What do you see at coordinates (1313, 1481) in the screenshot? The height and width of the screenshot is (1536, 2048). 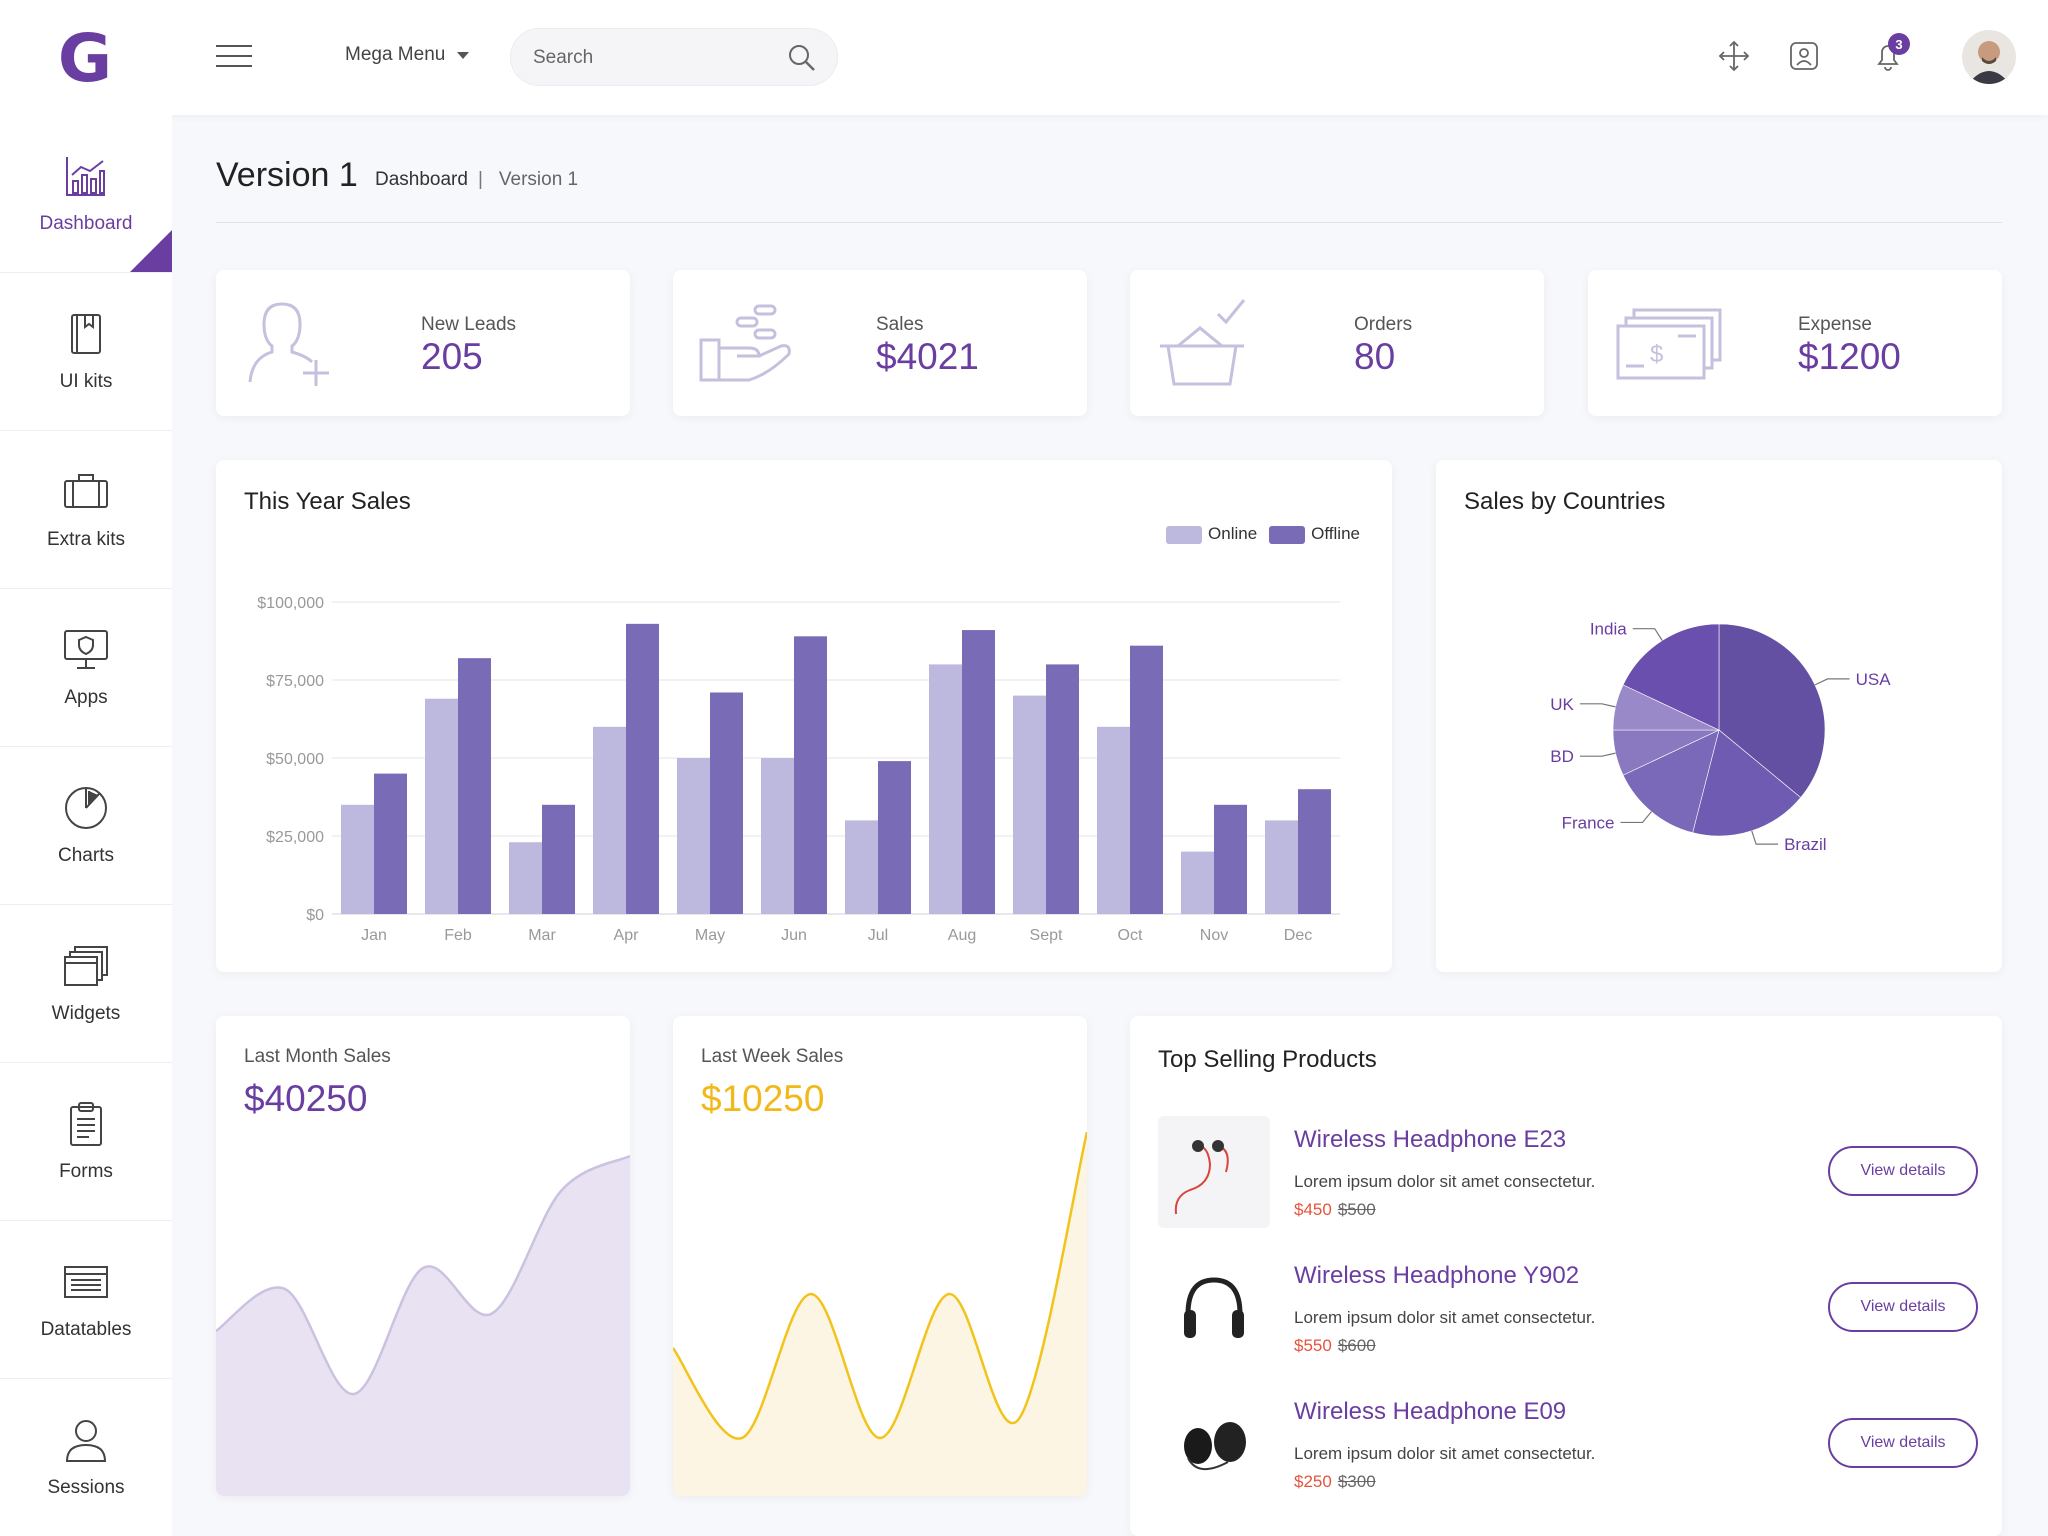 I see `price-current: $250` at bounding box center [1313, 1481].